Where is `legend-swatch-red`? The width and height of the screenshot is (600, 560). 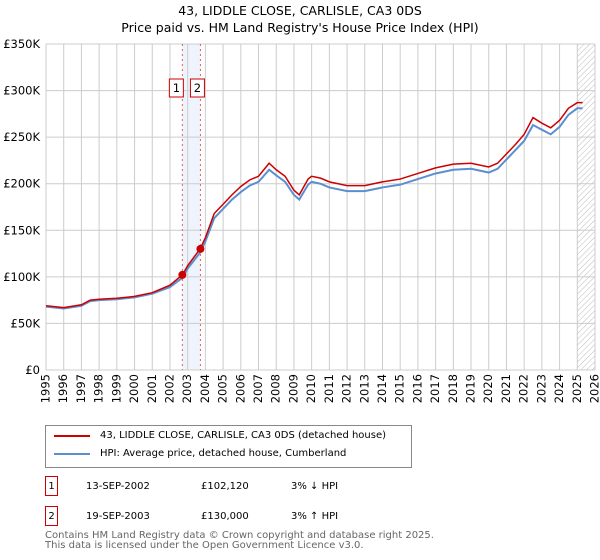
legend-swatch-red is located at coordinates (72, 435).